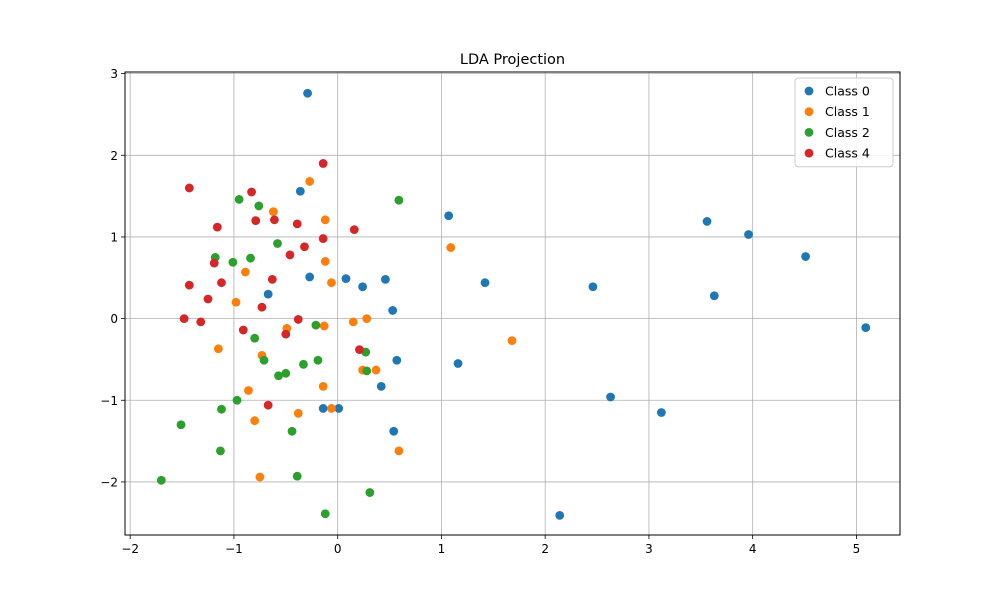 This screenshot has width=1000, height=600. I want to click on x-tick-label: 0, so click(338, 549).